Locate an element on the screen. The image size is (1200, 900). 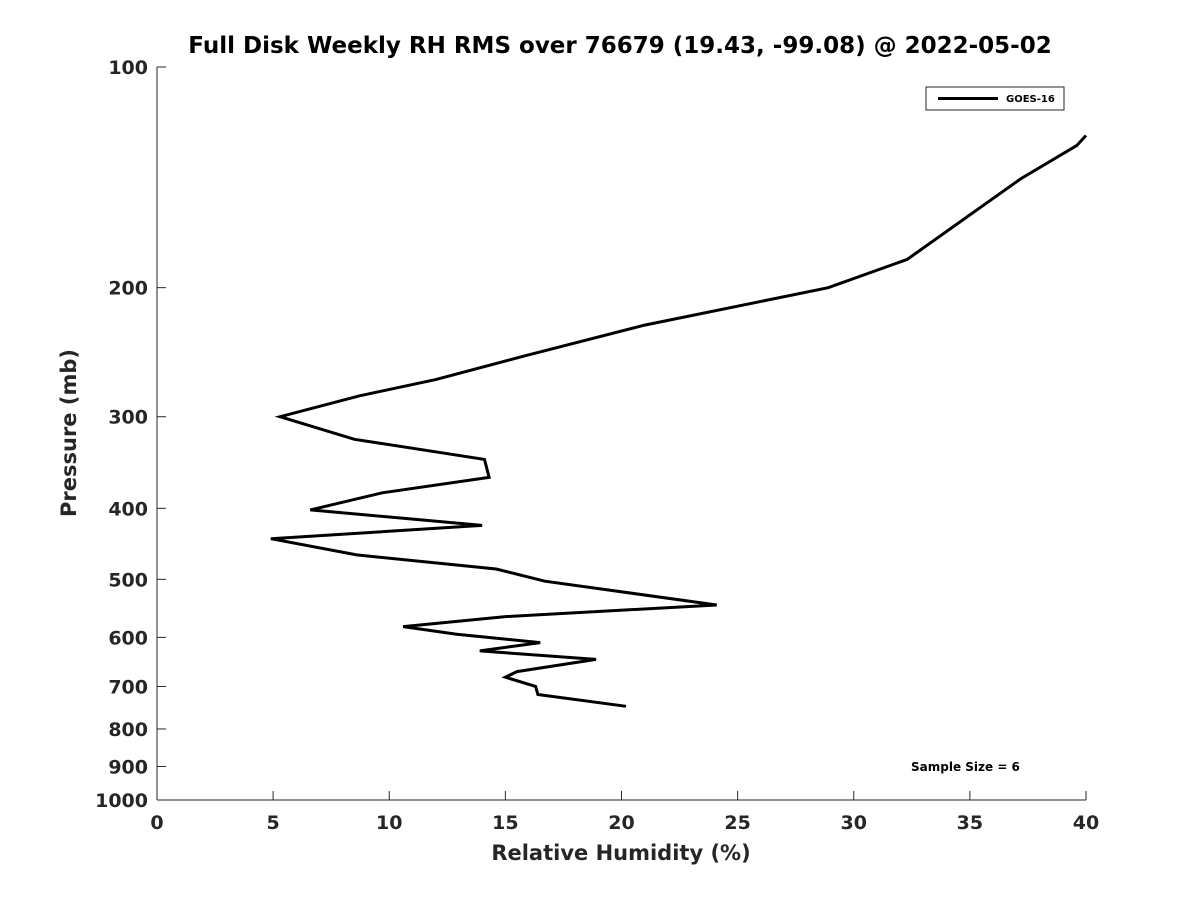
x-tick-label: 10 is located at coordinates (389, 823).